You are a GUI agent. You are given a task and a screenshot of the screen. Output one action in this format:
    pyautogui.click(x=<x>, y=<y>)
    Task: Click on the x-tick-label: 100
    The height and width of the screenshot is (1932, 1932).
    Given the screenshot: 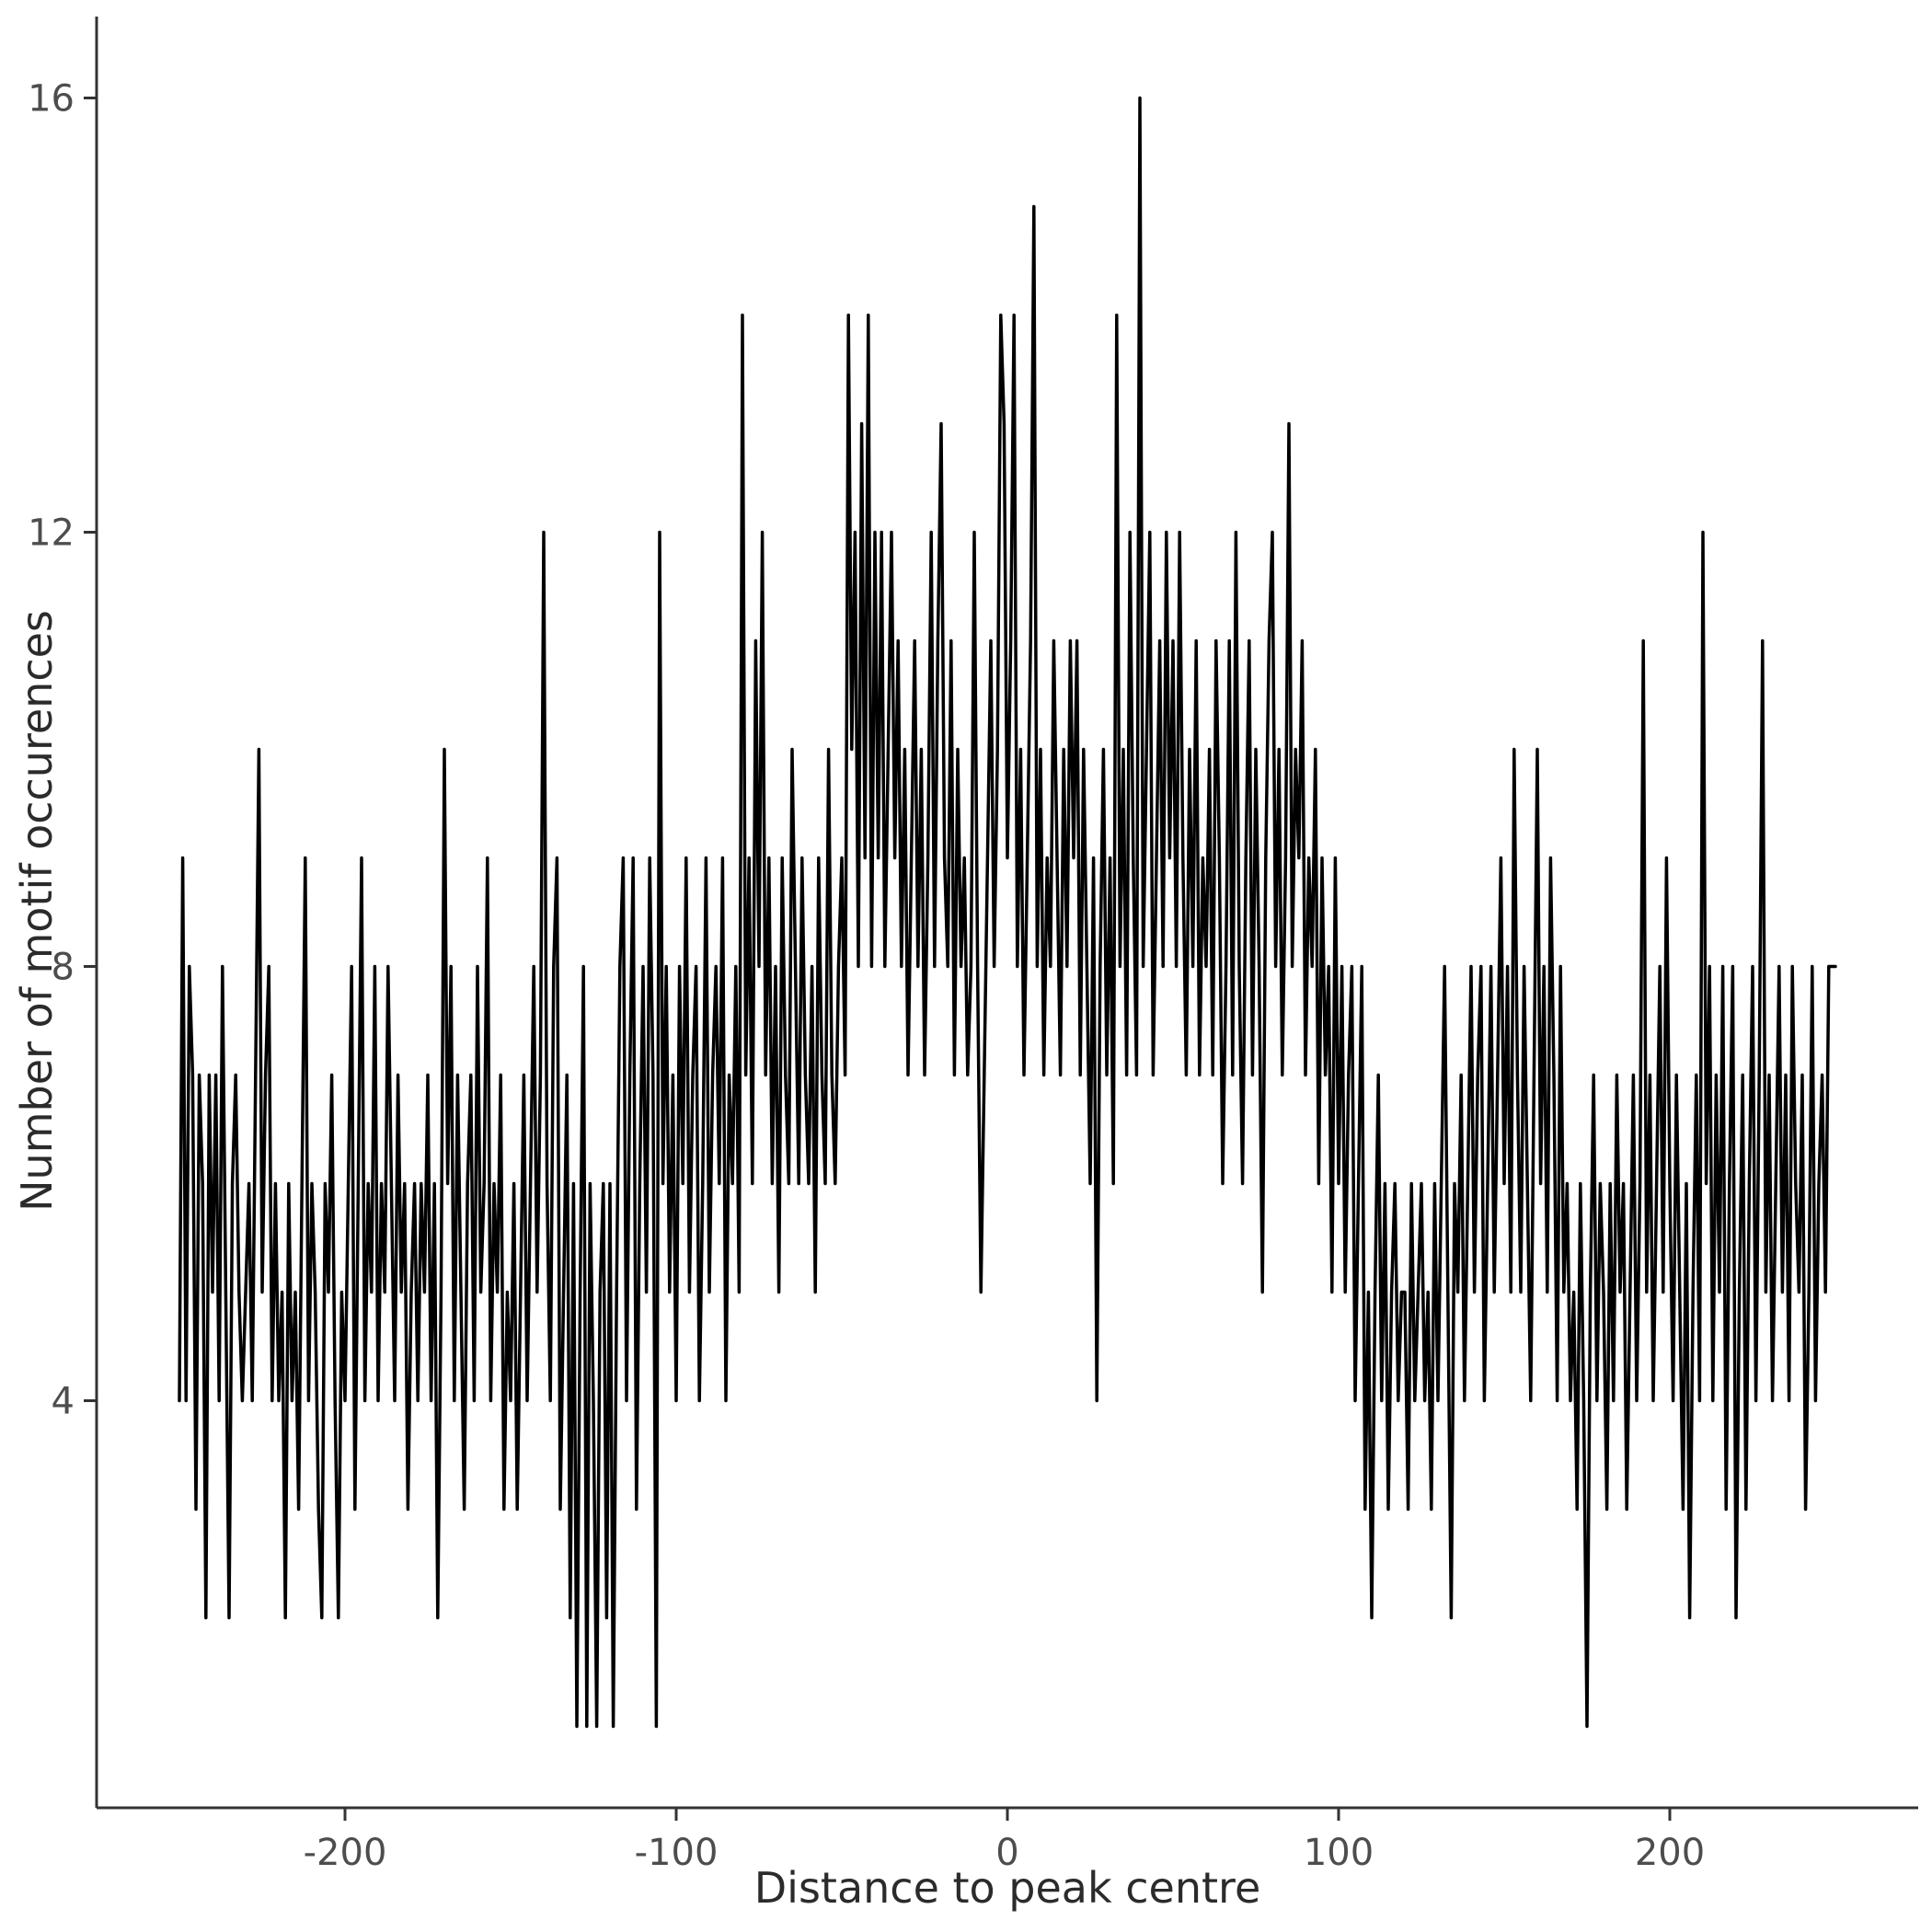 What is the action you would take?
    pyautogui.click(x=1339, y=1853)
    